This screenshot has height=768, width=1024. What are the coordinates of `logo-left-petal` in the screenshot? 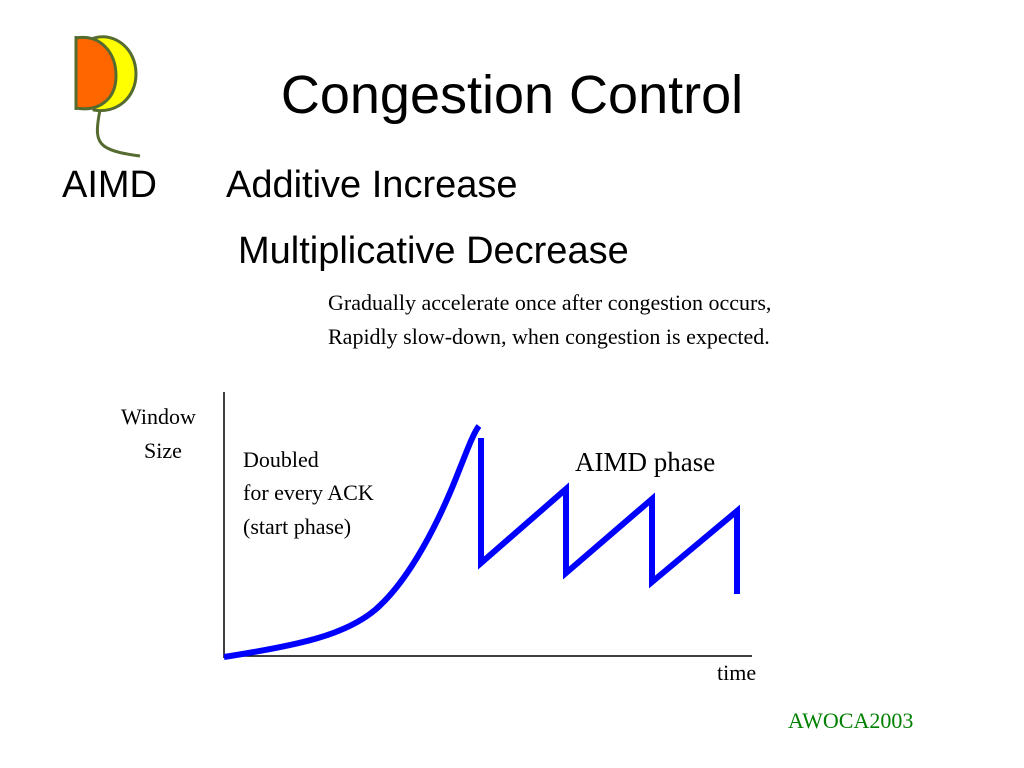 It's located at (96, 73).